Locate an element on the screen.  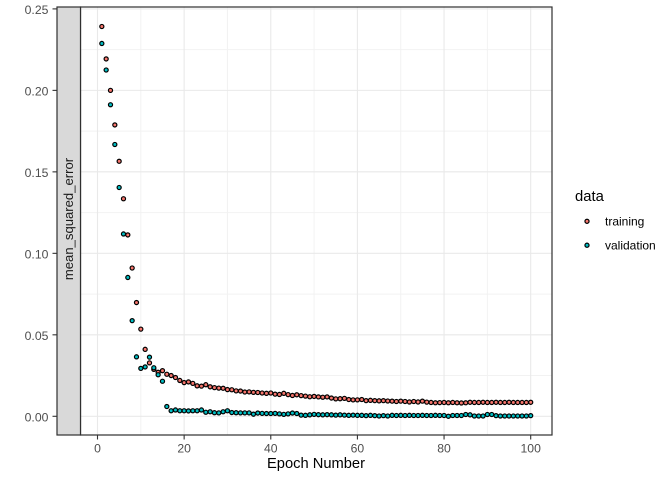
svg-text: 0.05 is located at coordinates (37, 336).